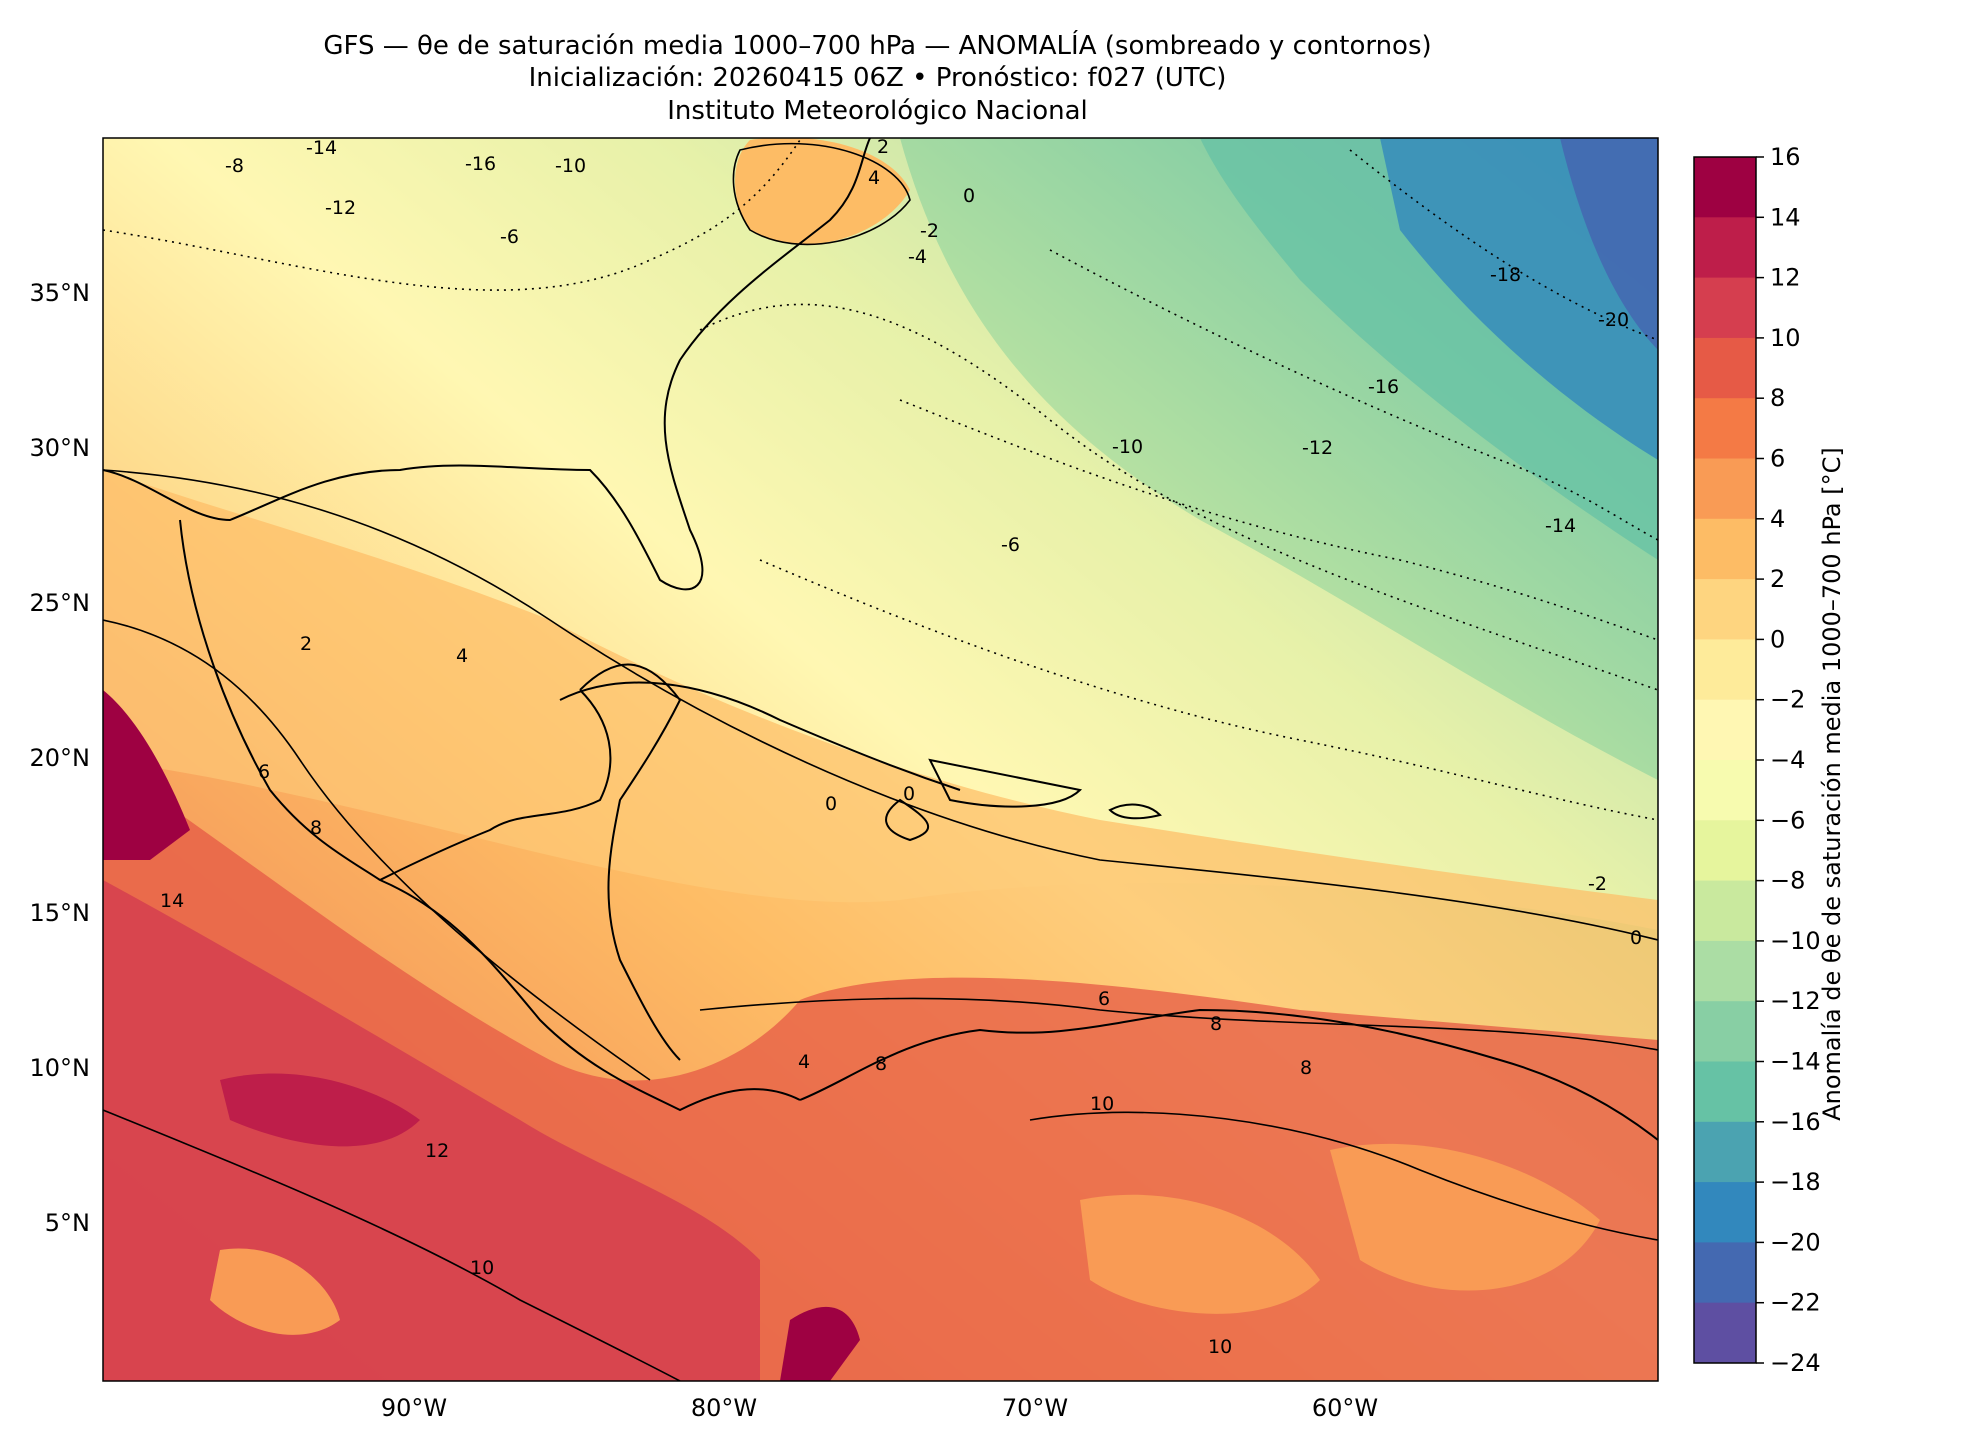 This screenshot has height=1440, width=1980. What do you see at coordinates (1795, 1062) in the screenshot?
I see `colorbar-tick-label: −14` at bounding box center [1795, 1062].